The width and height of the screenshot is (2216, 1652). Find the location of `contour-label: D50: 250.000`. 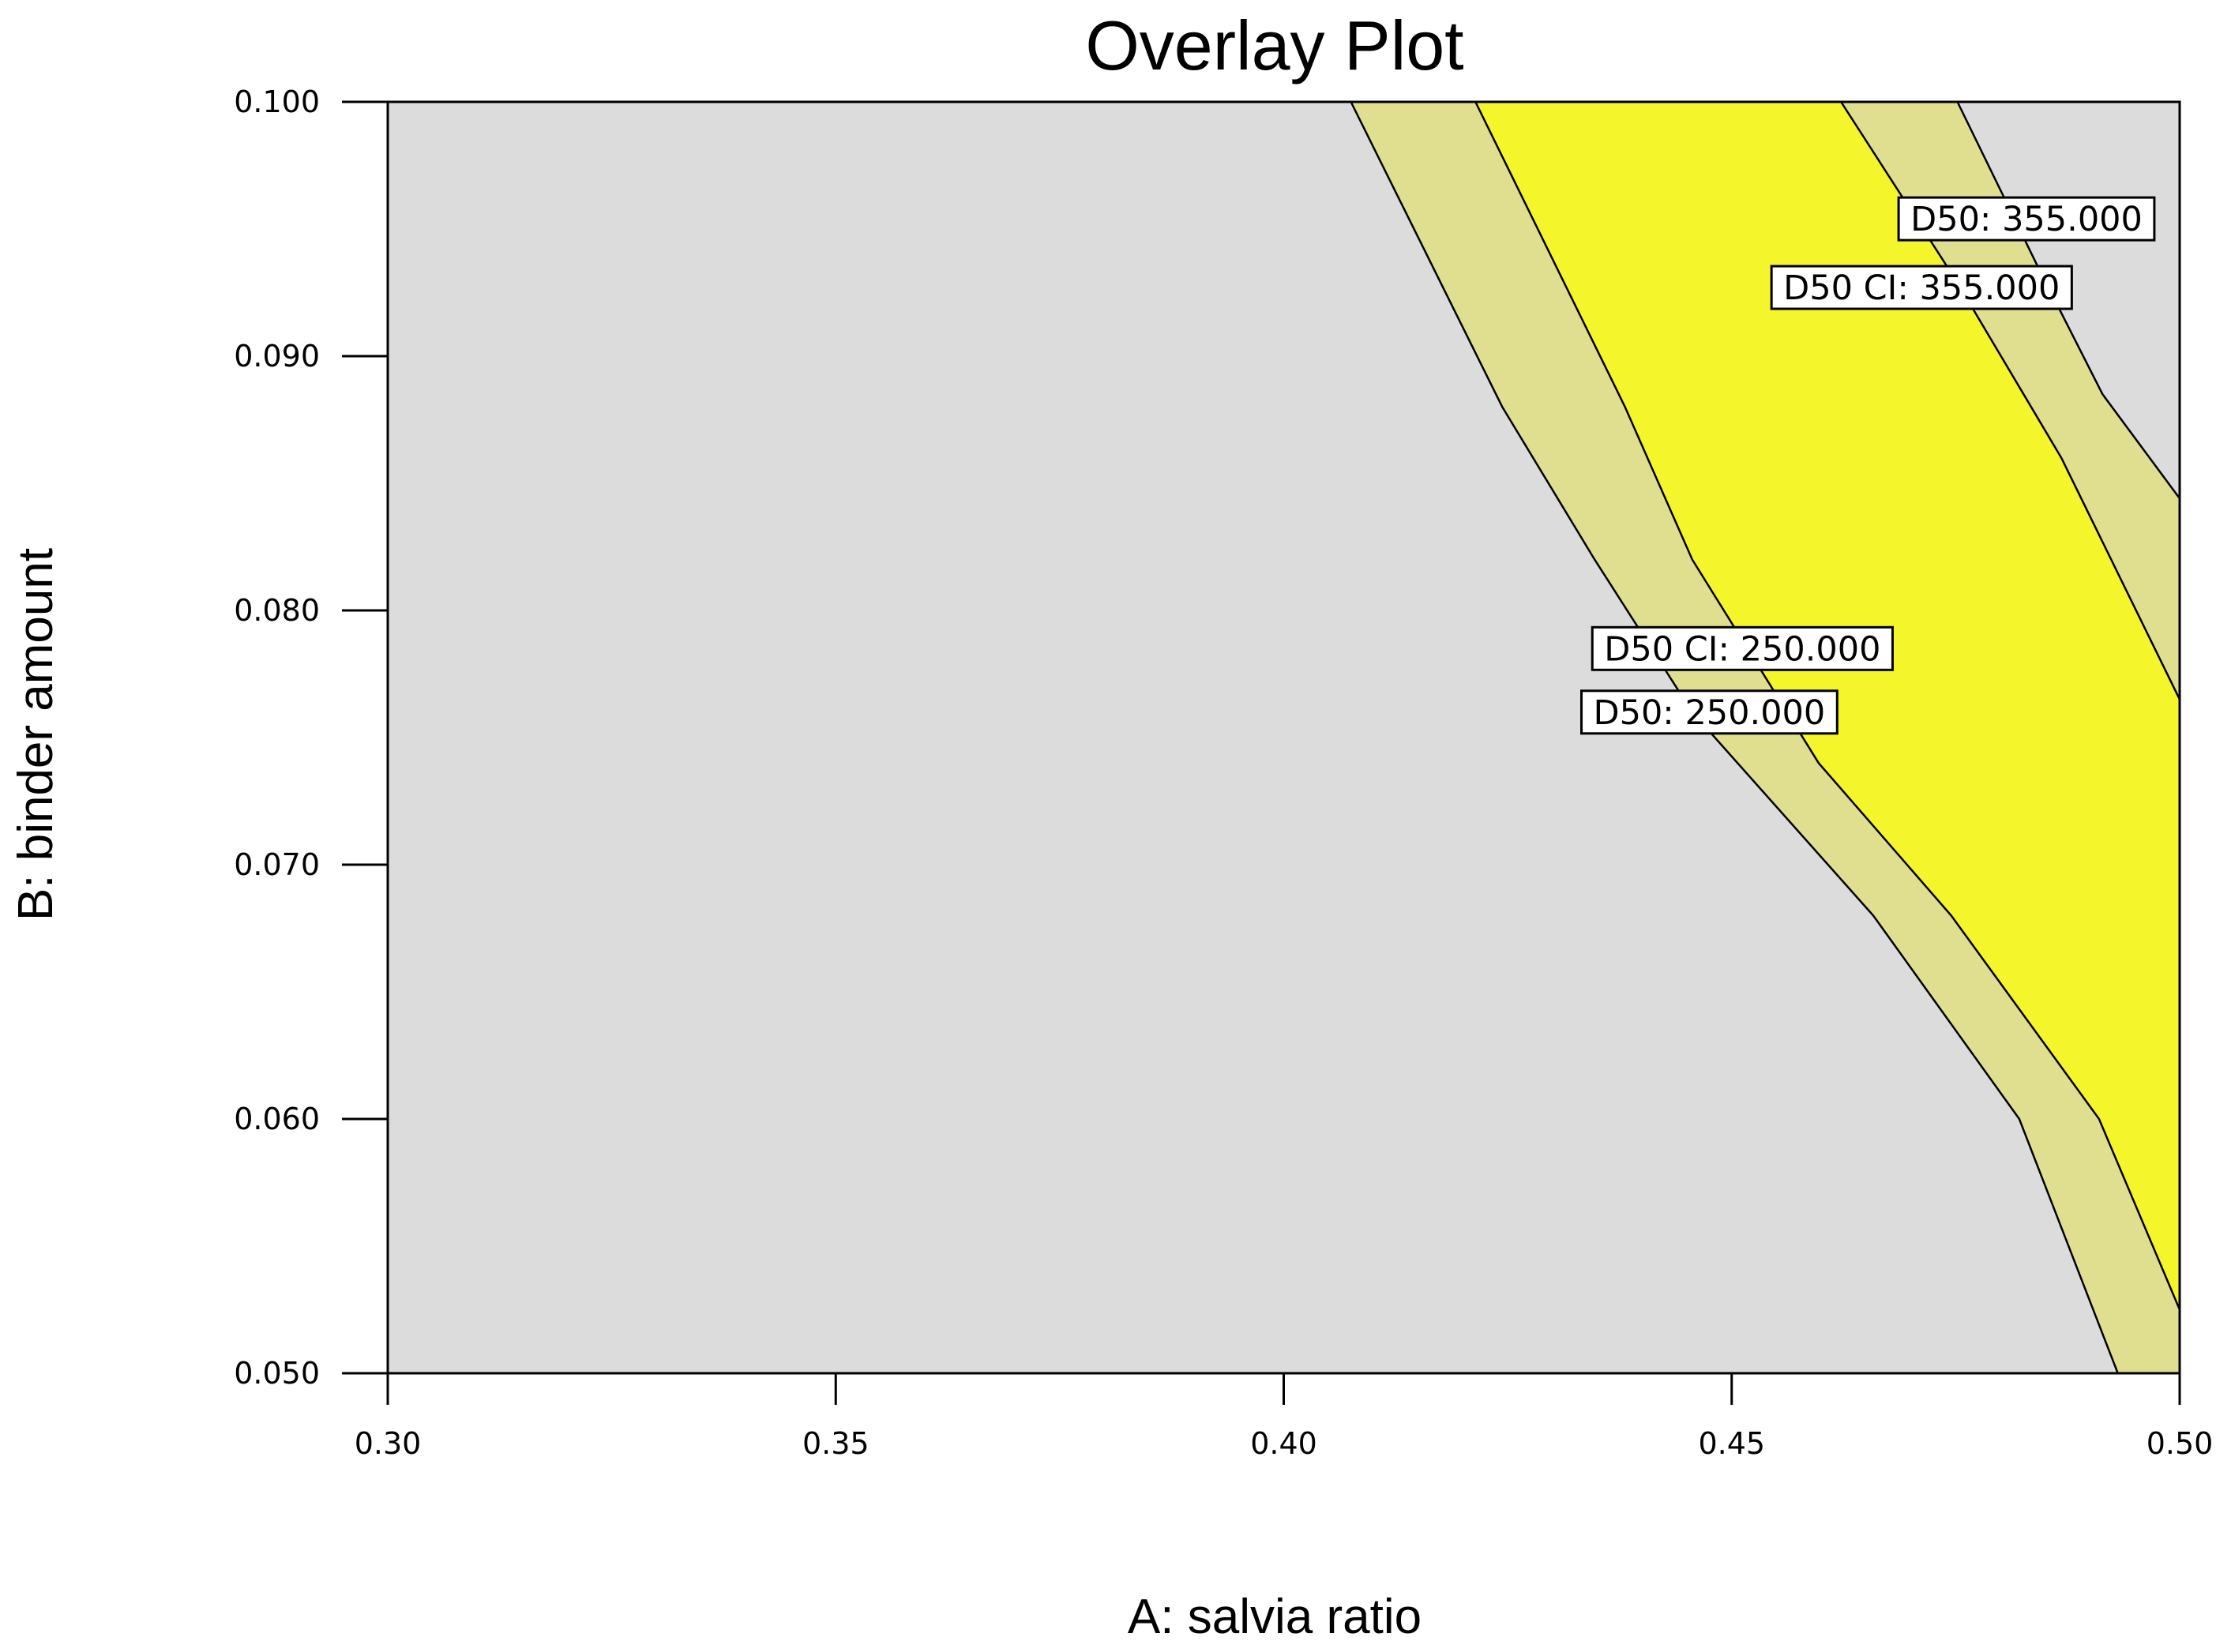

contour-label: D50: 250.000 is located at coordinates (1709, 712).